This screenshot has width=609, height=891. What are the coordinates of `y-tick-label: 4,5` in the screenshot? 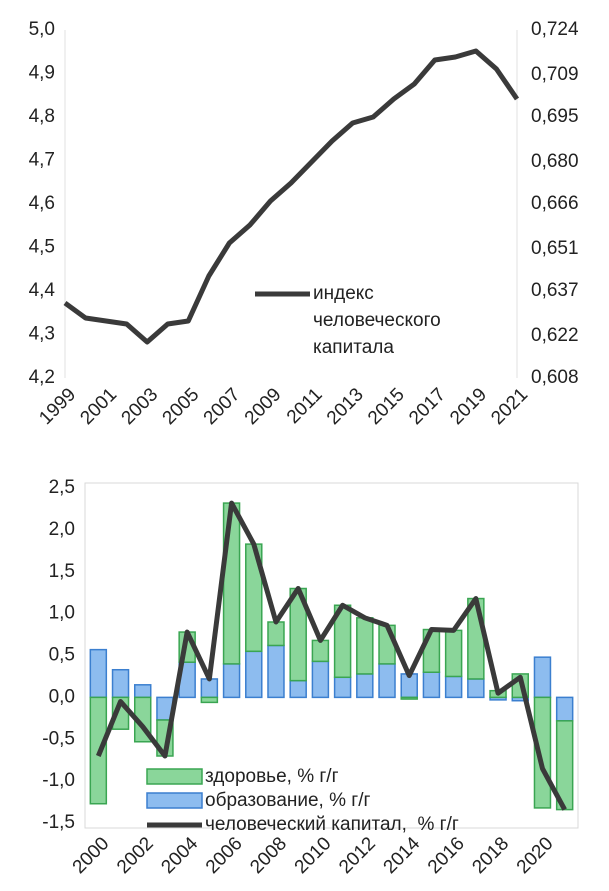 It's located at (42, 247).